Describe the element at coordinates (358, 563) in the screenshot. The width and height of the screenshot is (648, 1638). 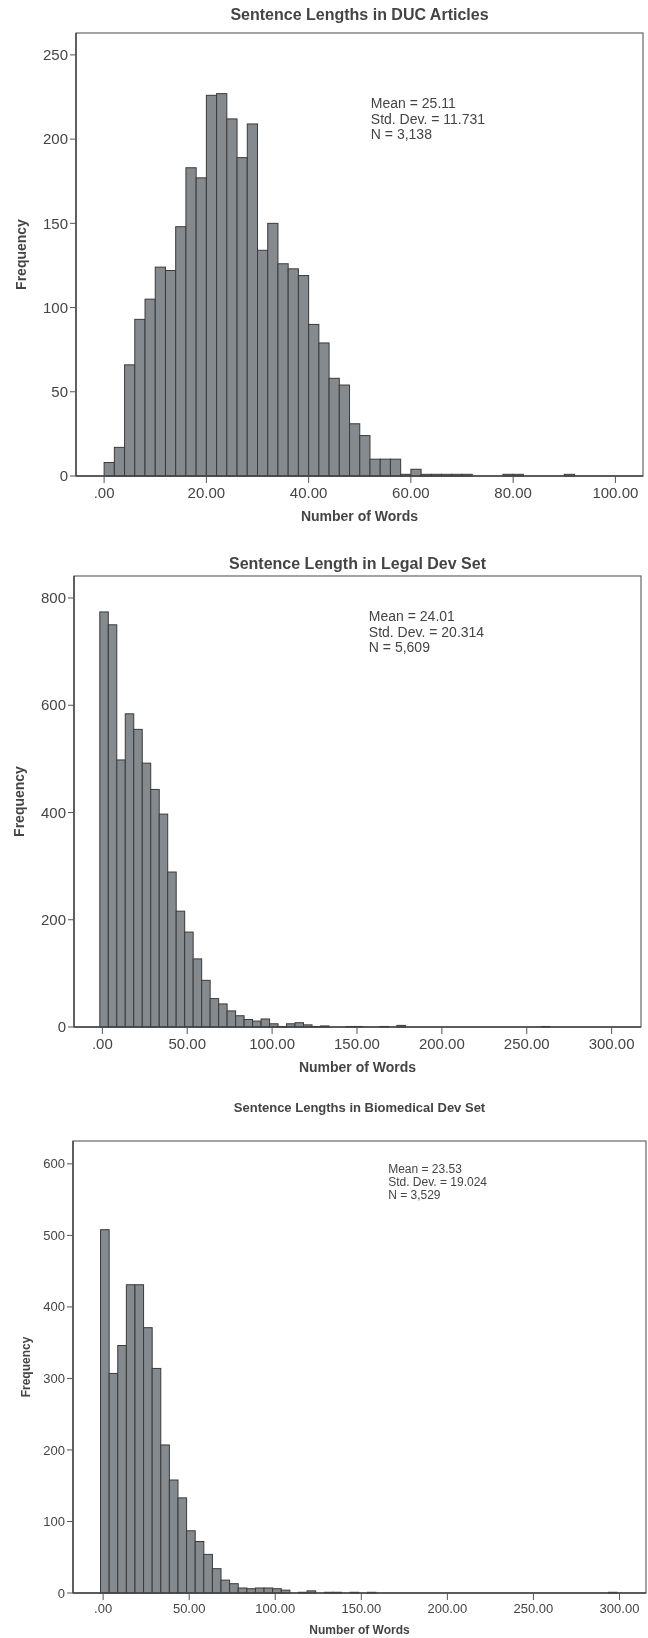
I see `chart-title: Sentence Length in Legal Dev Set` at that location.